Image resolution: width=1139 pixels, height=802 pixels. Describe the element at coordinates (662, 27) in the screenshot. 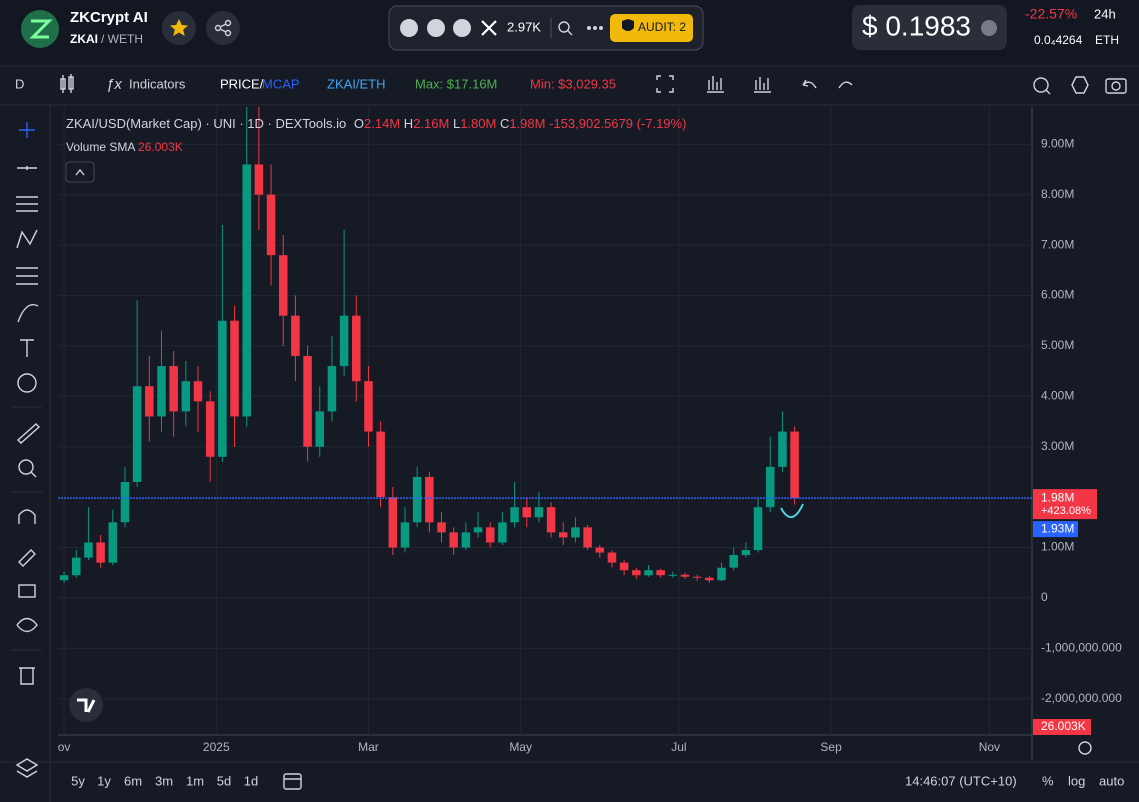

I see `audit-label: AUDIT: 2` at that location.